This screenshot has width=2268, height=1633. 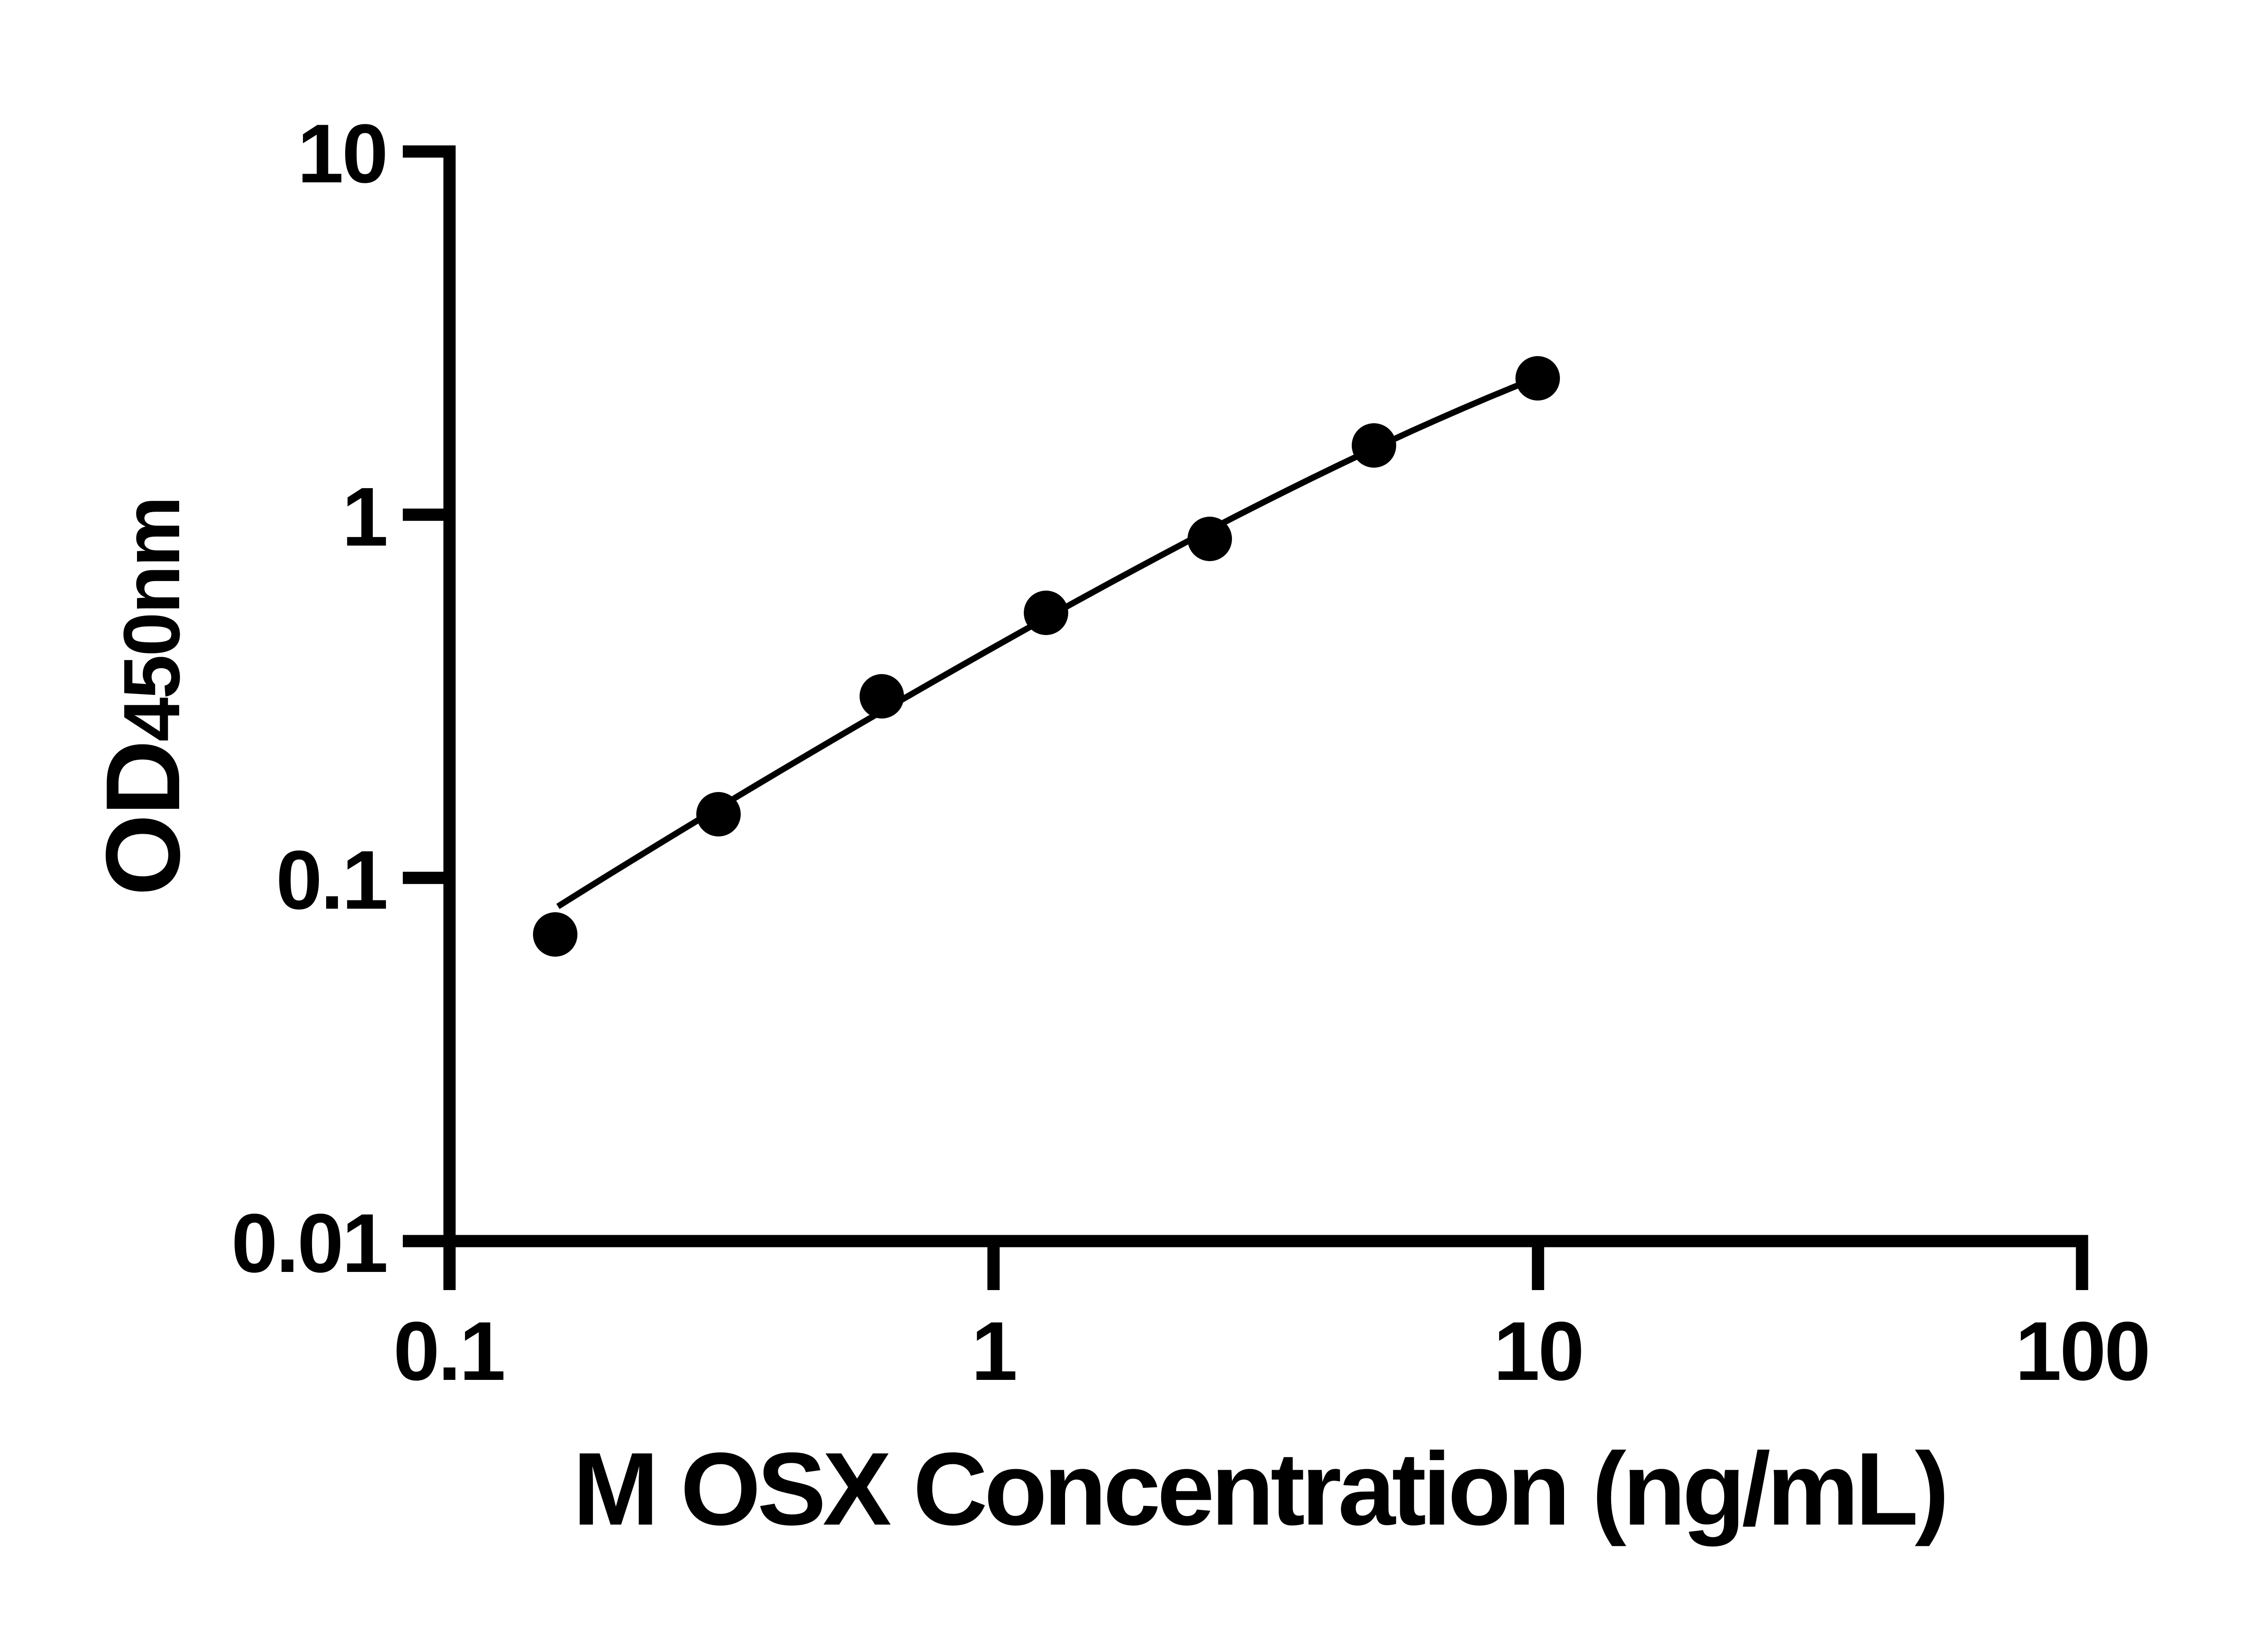 I want to click on svg-text: 0.01, so click(x=309, y=1243).